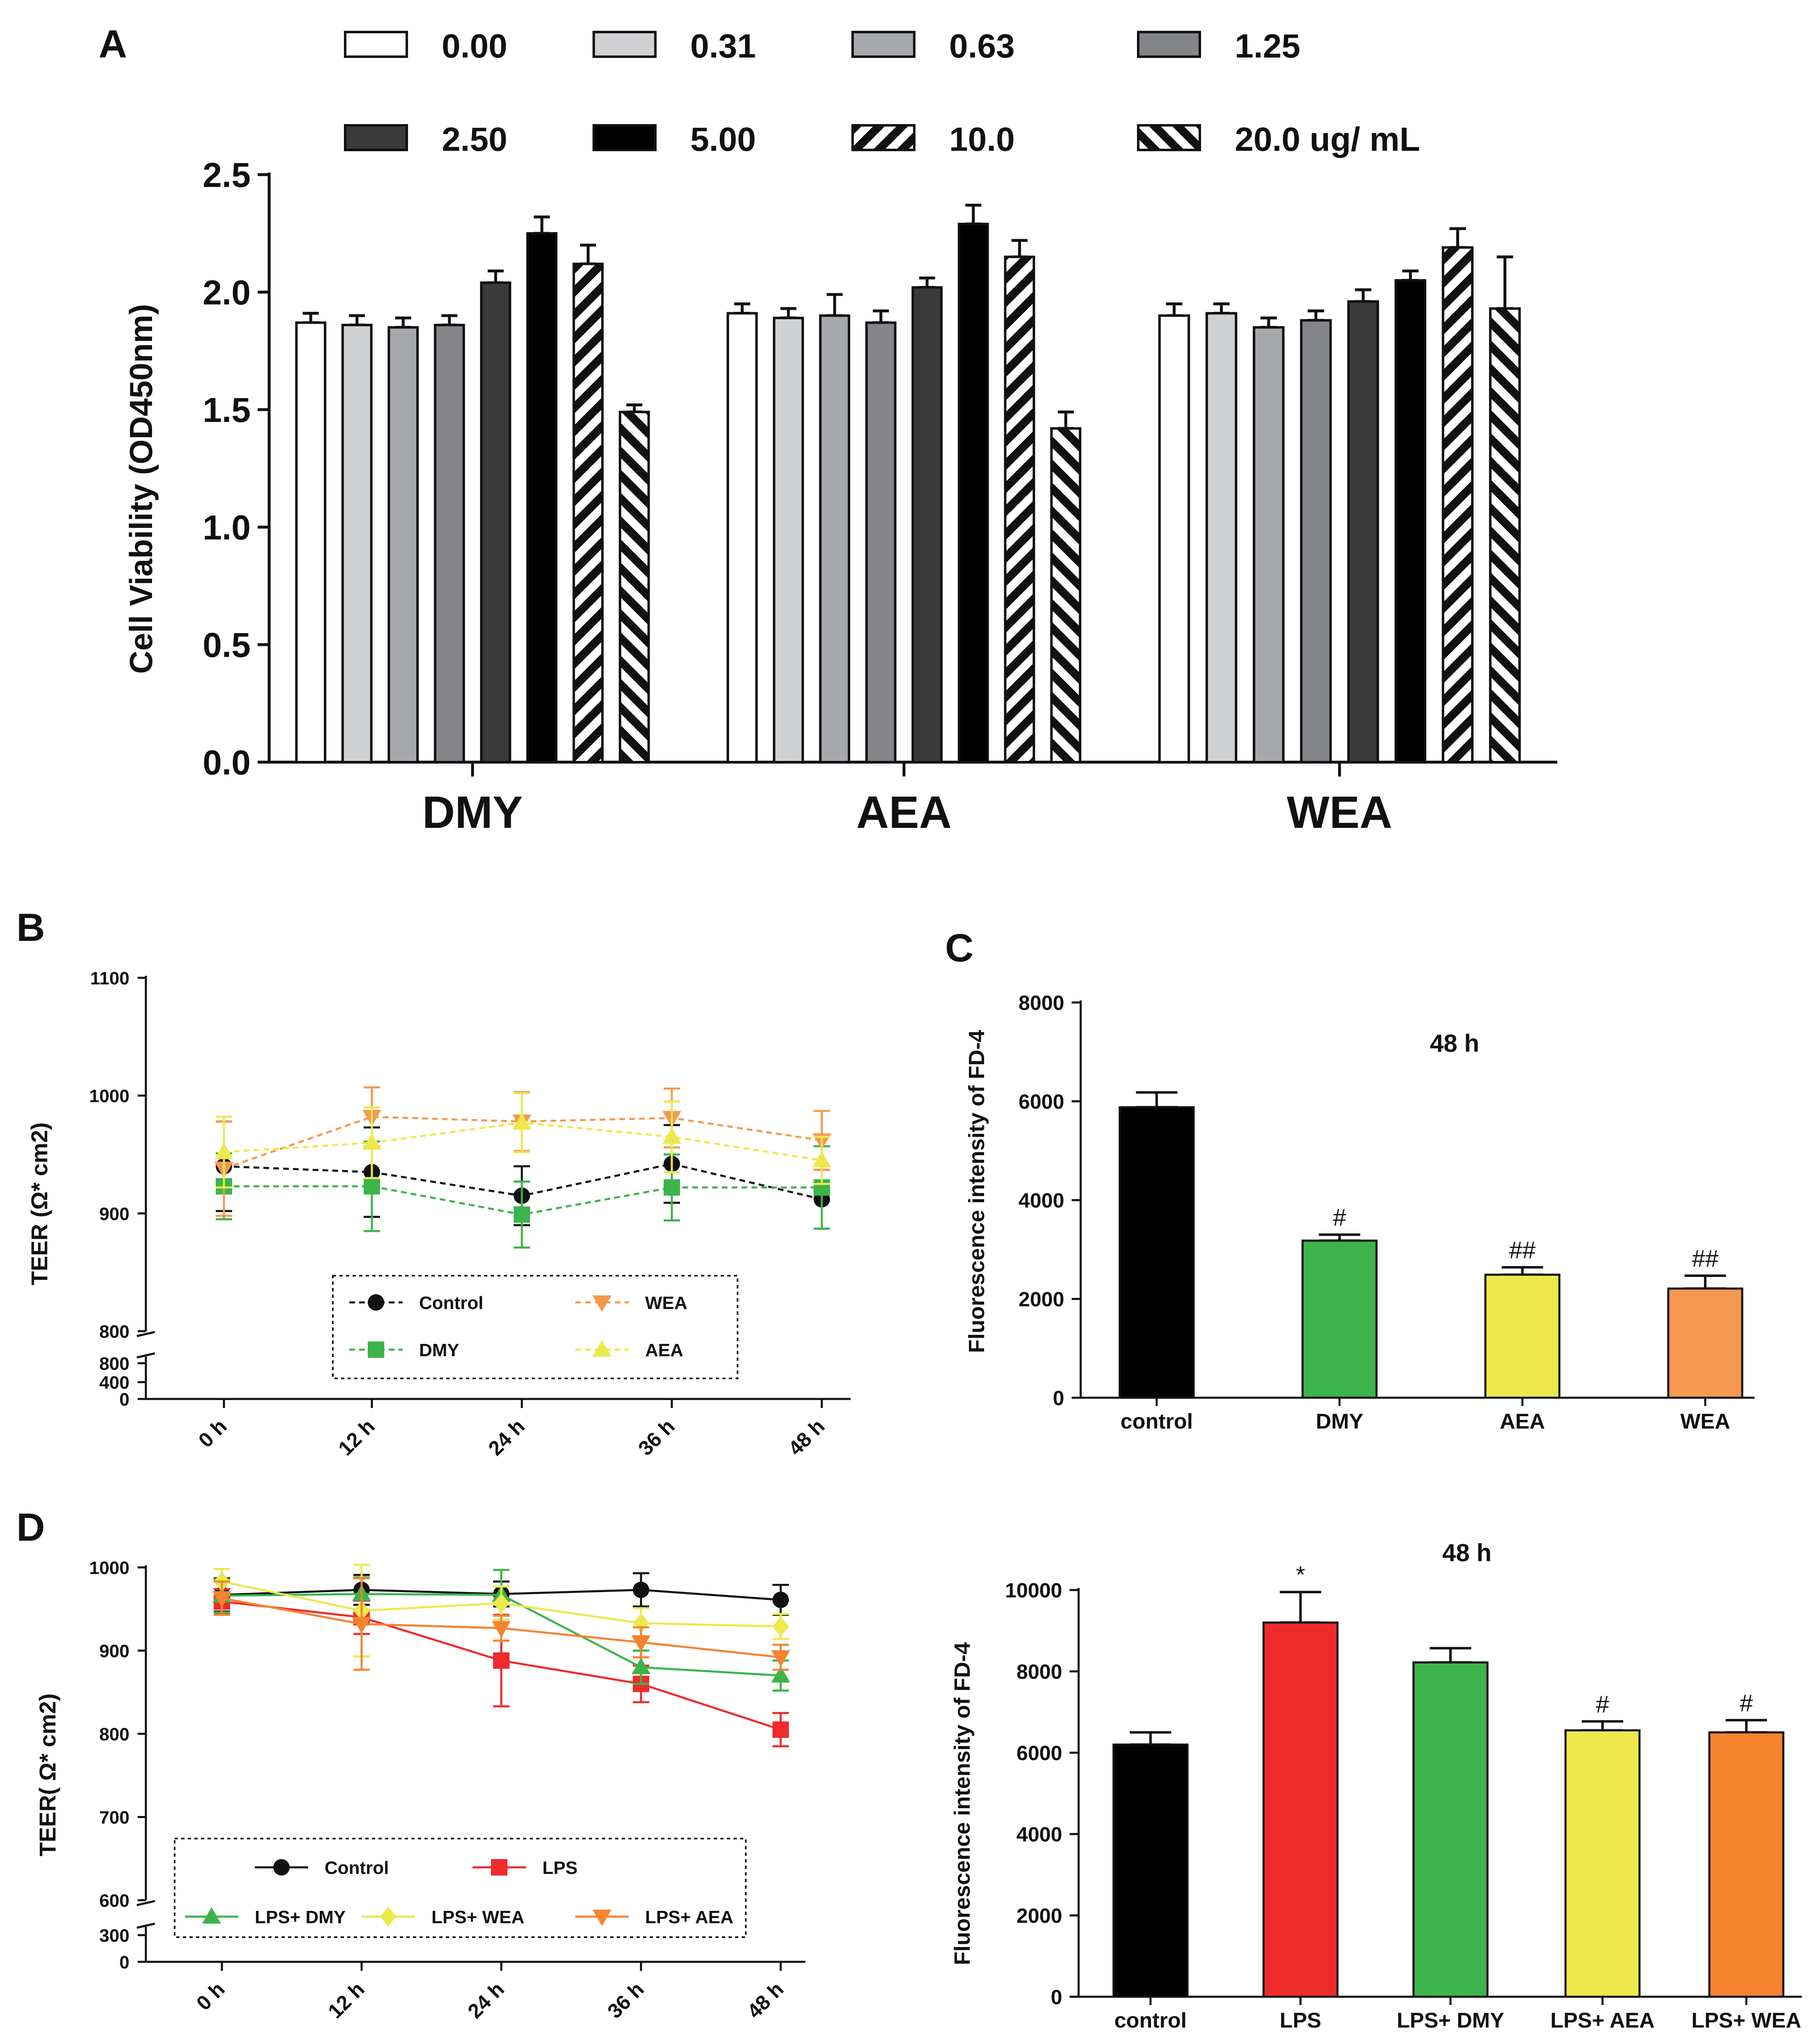 Image resolution: width=1817 pixels, height=2044 pixels. Describe the element at coordinates (1448, 1780) in the screenshot. I see `panel-e-bars: * # #` at that location.